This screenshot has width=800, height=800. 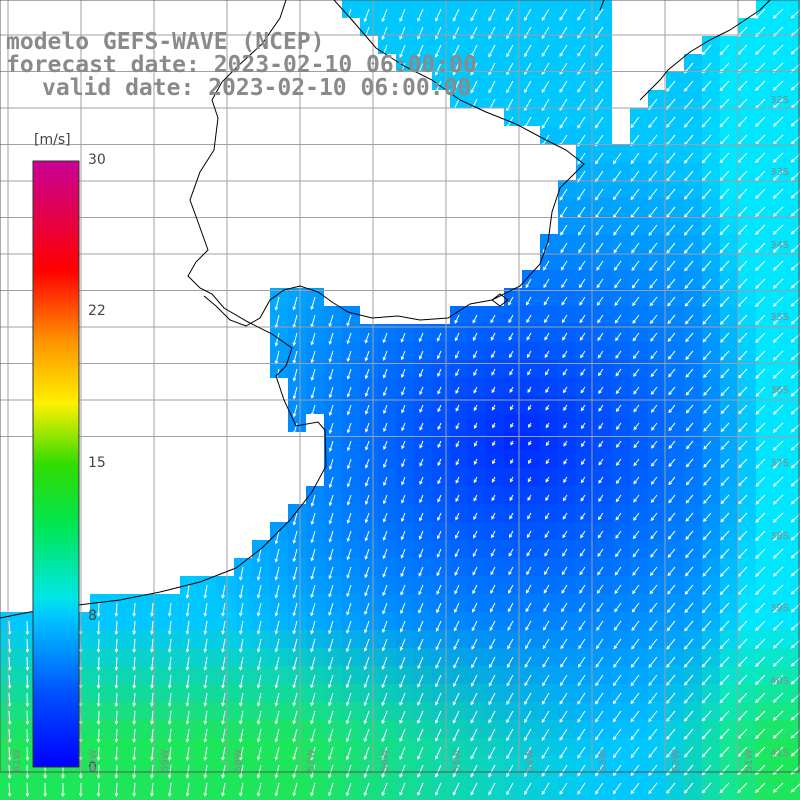 I want to click on lat-label: 39S, so click(x=780, y=608).